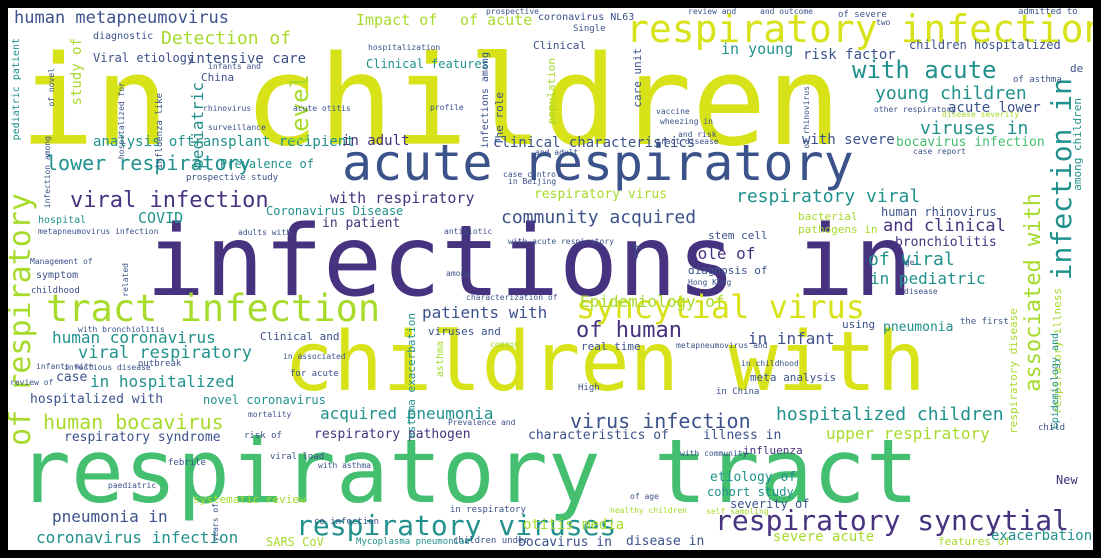 The height and width of the screenshot is (558, 1101). I want to click on word: human coronavirus, so click(134, 337).